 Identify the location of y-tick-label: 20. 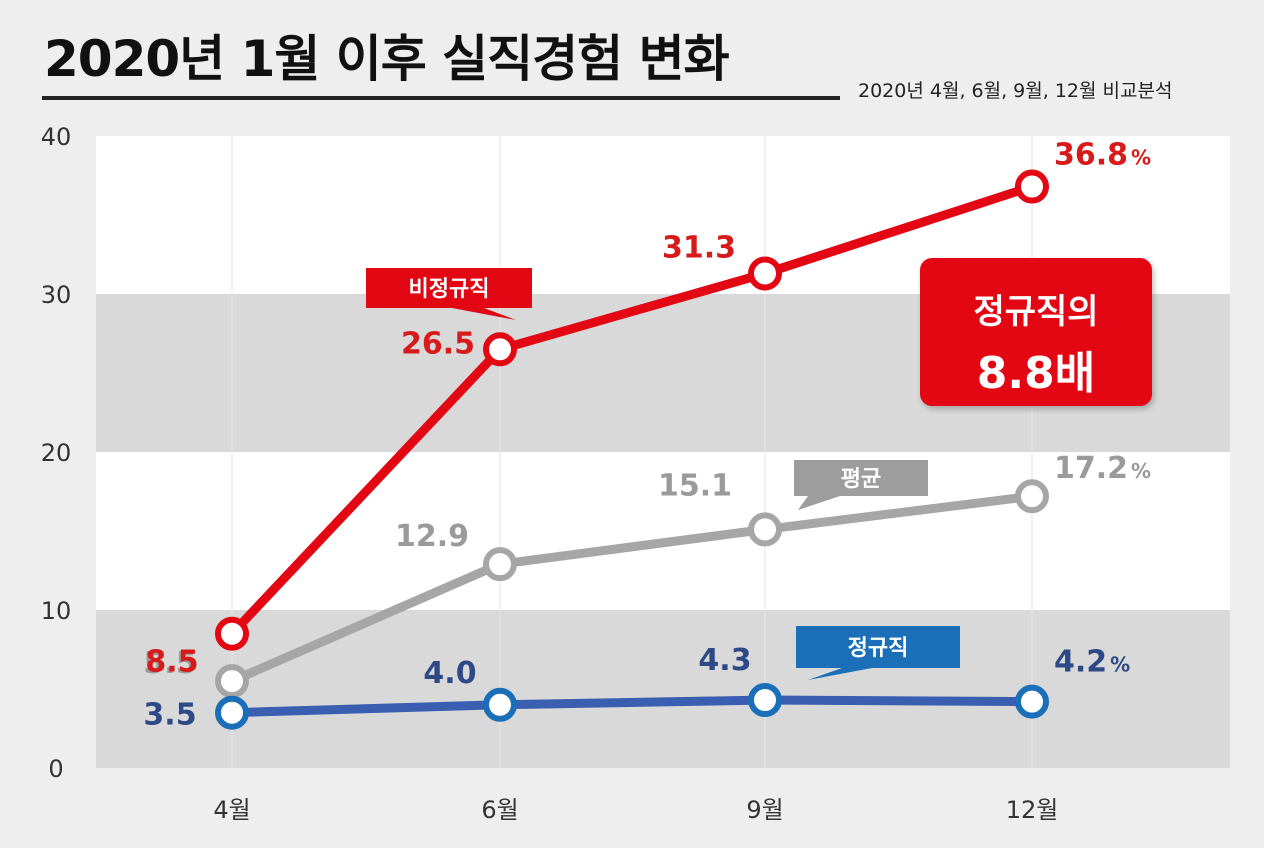
(56, 453).